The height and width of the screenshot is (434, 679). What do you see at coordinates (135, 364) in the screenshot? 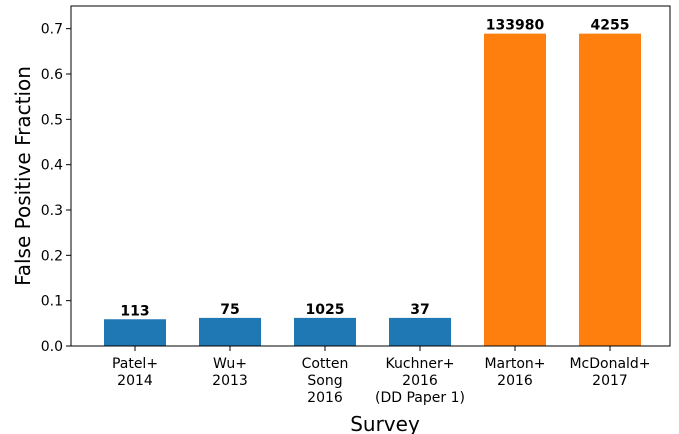
I see `x-tick-label: Patel+` at bounding box center [135, 364].